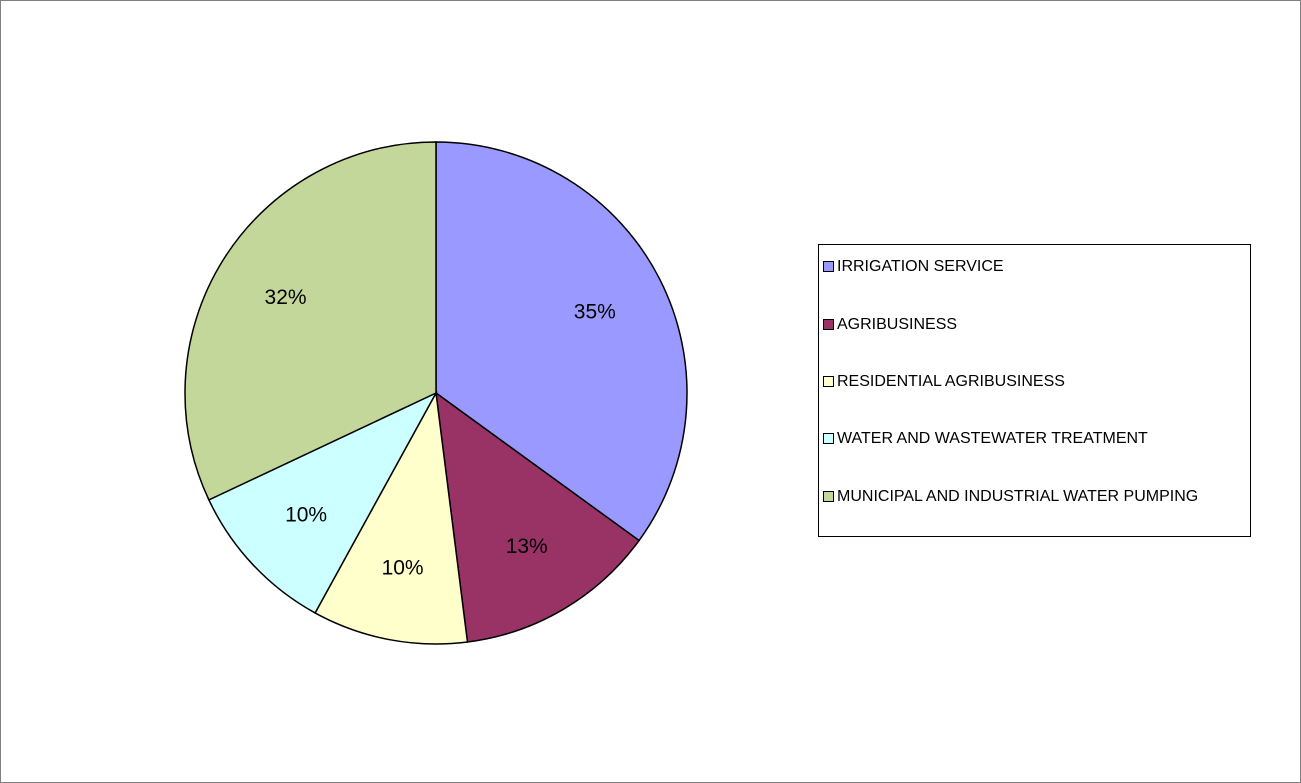 Image resolution: width=1301 pixels, height=783 pixels. I want to click on legend-item-4: WATER AND WASTEWATER TREATMENT, so click(1035, 438).